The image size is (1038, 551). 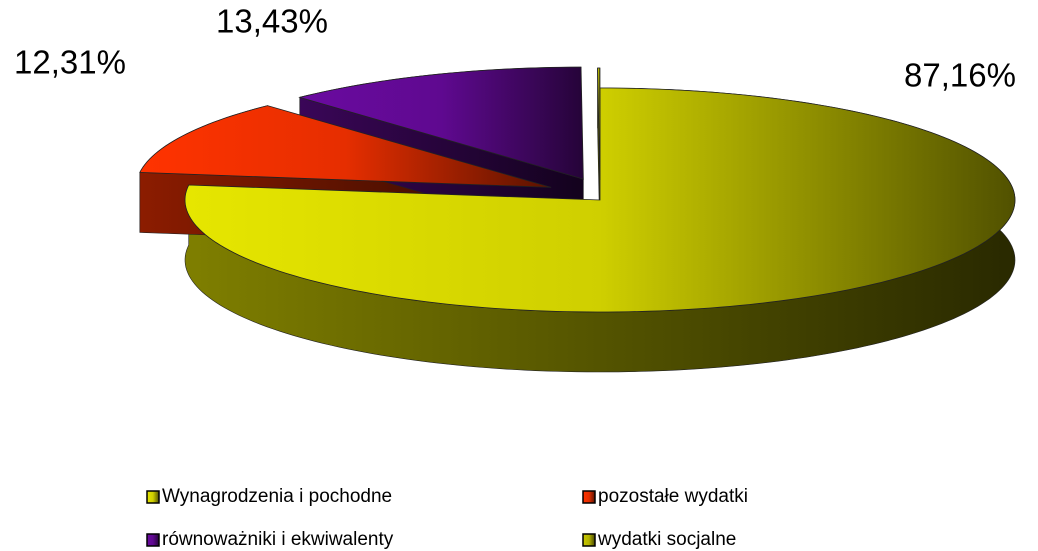 What do you see at coordinates (673, 496) in the screenshot?
I see `legend-label: pozostałe wydatki` at bounding box center [673, 496].